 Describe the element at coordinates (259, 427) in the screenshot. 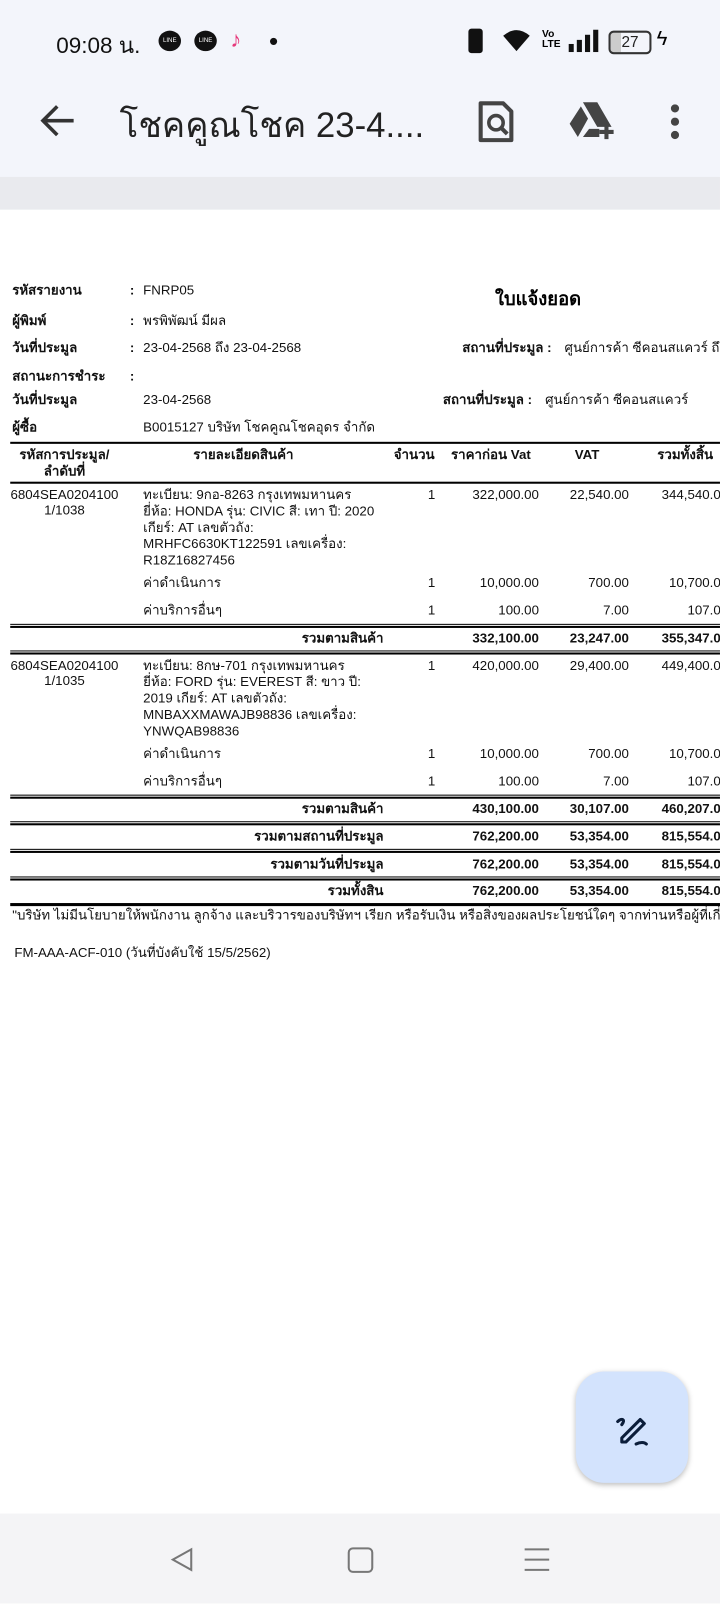

I see `header-value: B0015127 บริษัท โชคคูณโชคอุดร จำกัด` at that location.